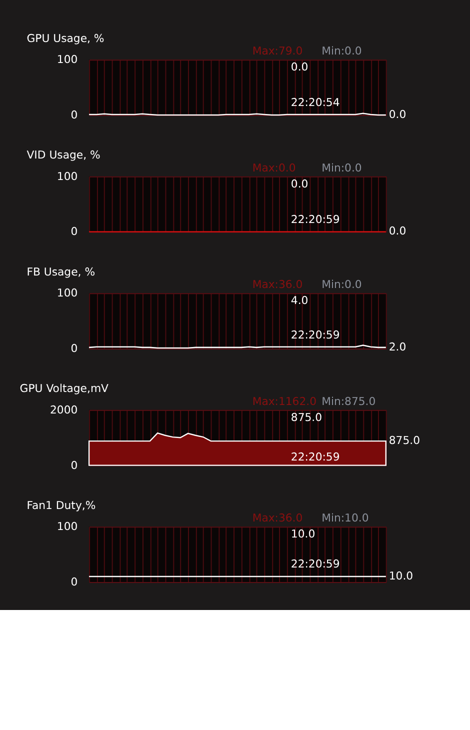 The width and height of the screenshot is (470, 730). I want to click on annotation: 22:20:54, so click(315, 103).